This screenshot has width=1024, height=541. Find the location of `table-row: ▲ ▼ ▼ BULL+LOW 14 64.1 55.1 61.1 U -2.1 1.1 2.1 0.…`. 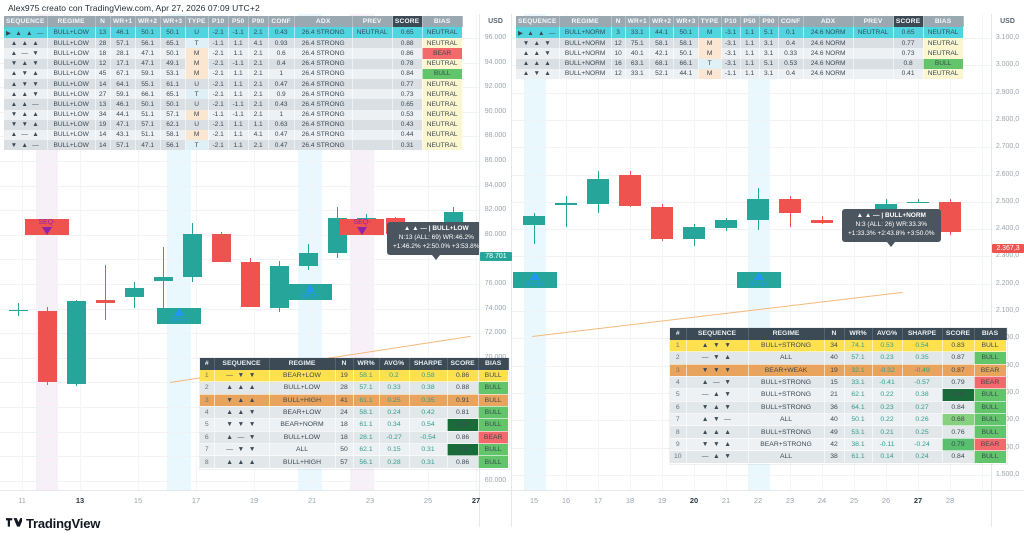

table-row: ▲ ▼ ▼ BULL+LOW 14 64.1 55.1 61.1 U -2.1 1.1 2.1 0.… is located at coordinates (233, 84).